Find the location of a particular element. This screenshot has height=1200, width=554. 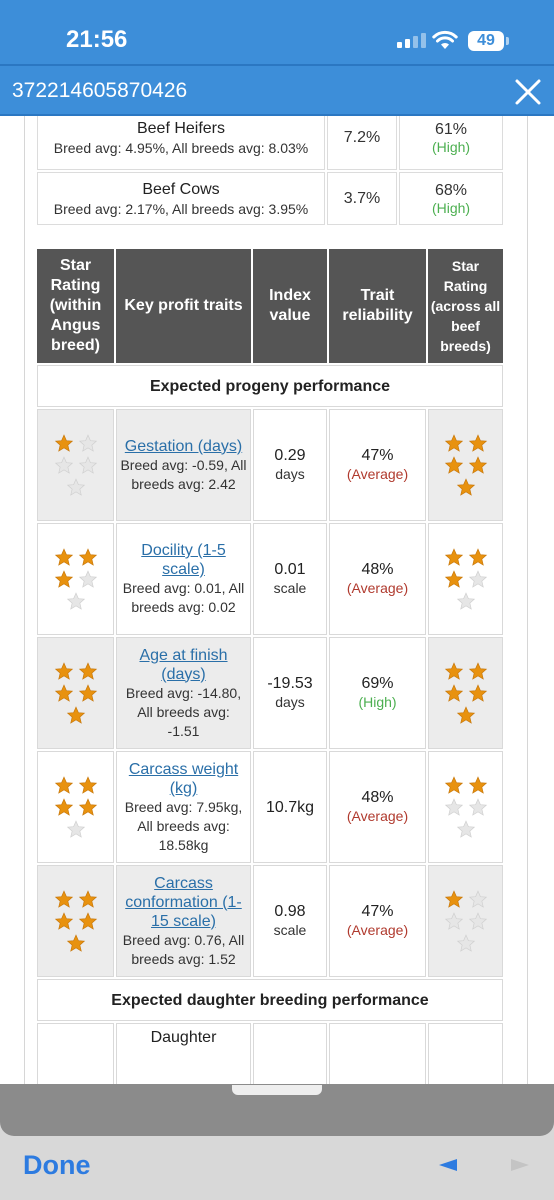

section-row: Expected progeny performance is located at coordinates (270, 386).